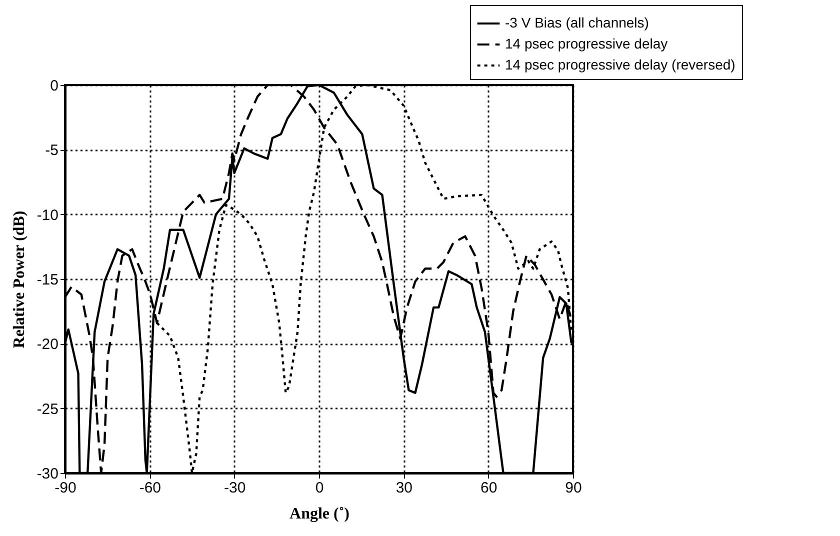  I want to click on x-tick-label: 0, so click(319, 488).